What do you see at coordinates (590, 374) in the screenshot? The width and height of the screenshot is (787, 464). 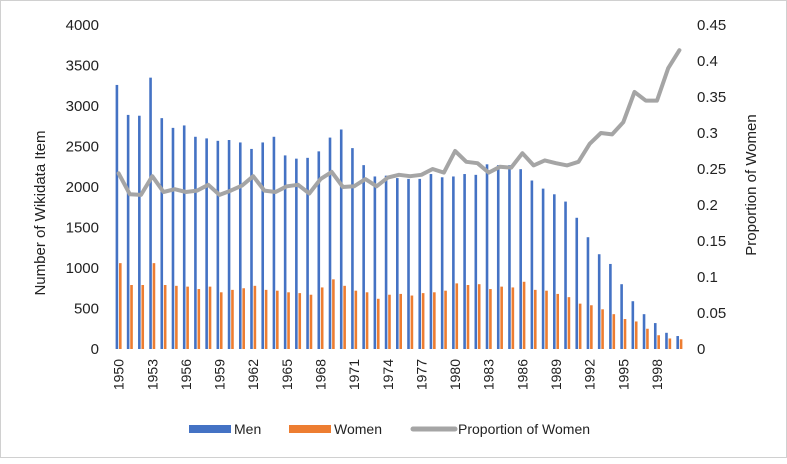 I see `x-tick-label: 1992` at bounding box center [590, 374].